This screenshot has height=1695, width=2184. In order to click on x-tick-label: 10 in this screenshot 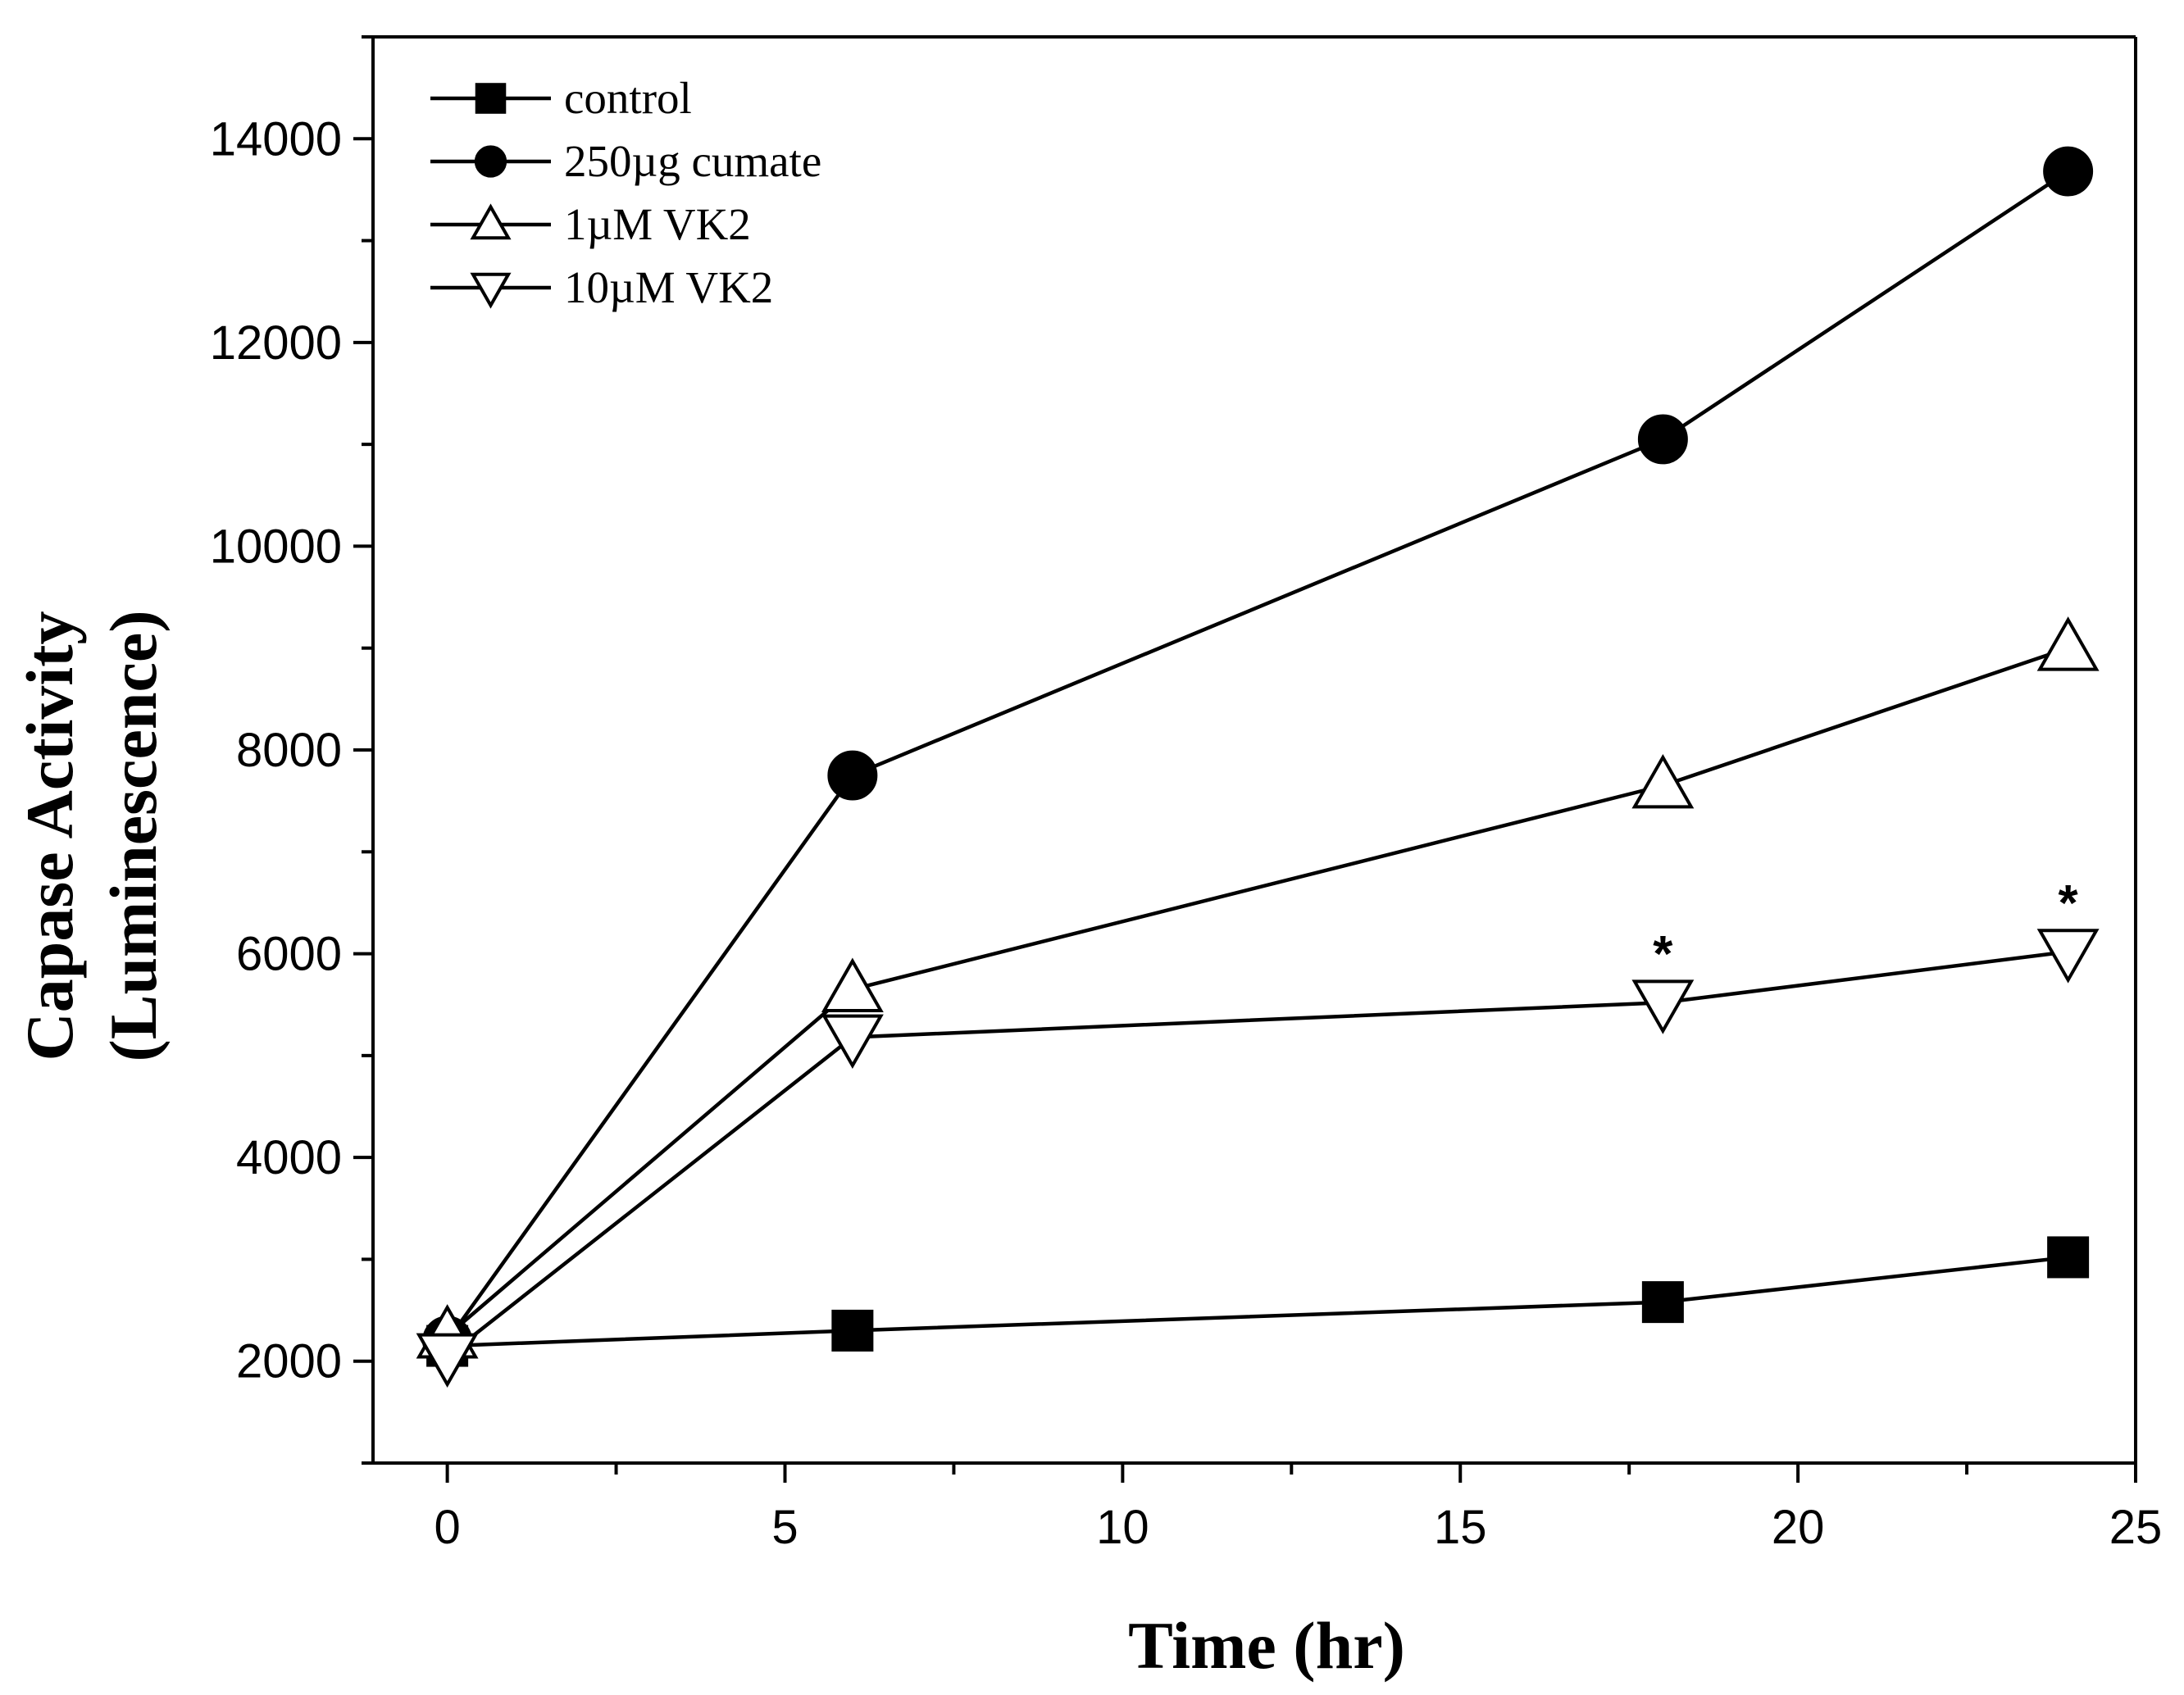, I will do `click(1123, 1527)`.